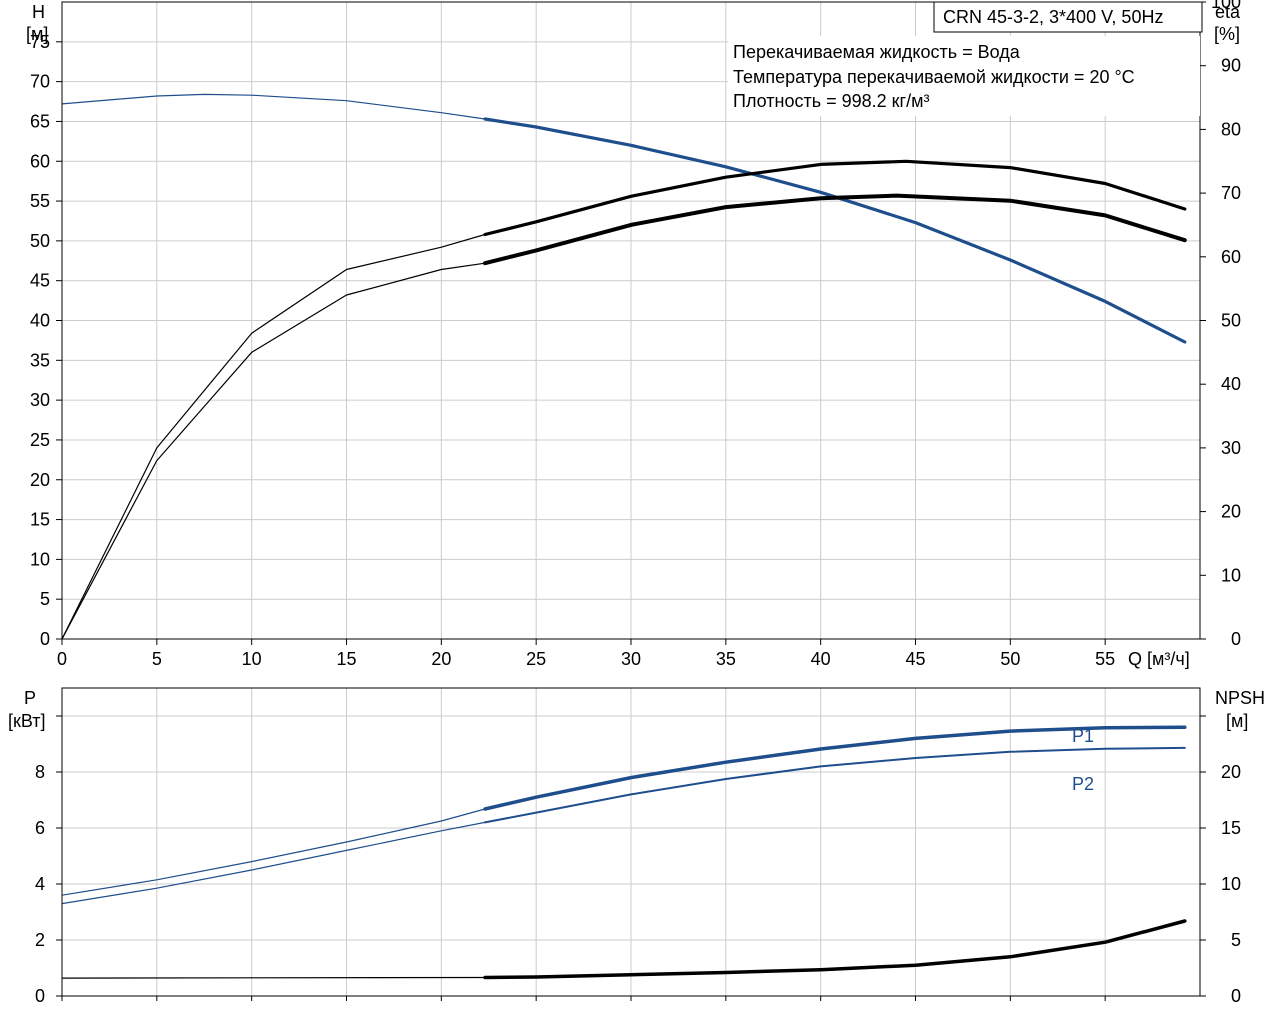 This screenshot has width=1280, height=1024. I want to click on x-tick-label: 5, so click(157, 659).